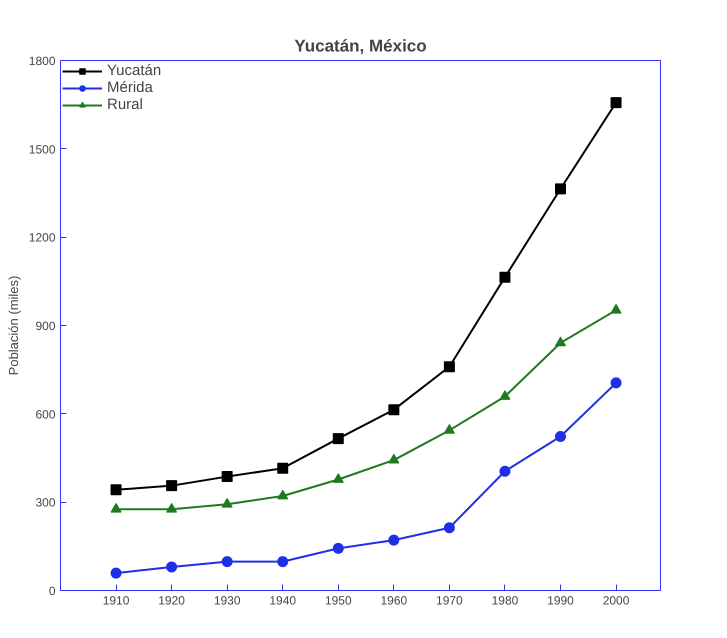 This screenshot has height=638, width=727. Describe the element at coordinates (338, 601) in the screenshot. I see `x-tick-label: 1950` at that location.